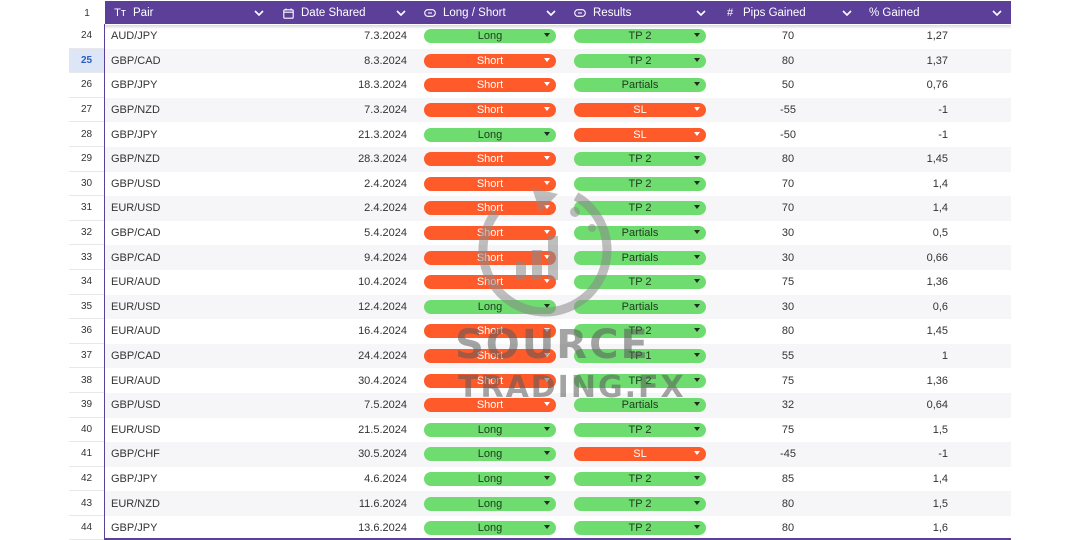 This screenshot has width=1080, height=540. What do you see at coordinates (86, 110) in the screenshot?
I see `row-number: 27` at bounding box center [86, 110].